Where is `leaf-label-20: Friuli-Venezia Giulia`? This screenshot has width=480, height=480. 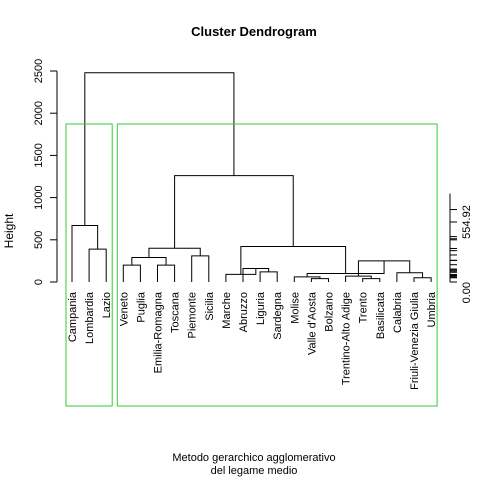 leaf-label-20: Friuli-Venezia Giulia is located at coordinates (415, 340).